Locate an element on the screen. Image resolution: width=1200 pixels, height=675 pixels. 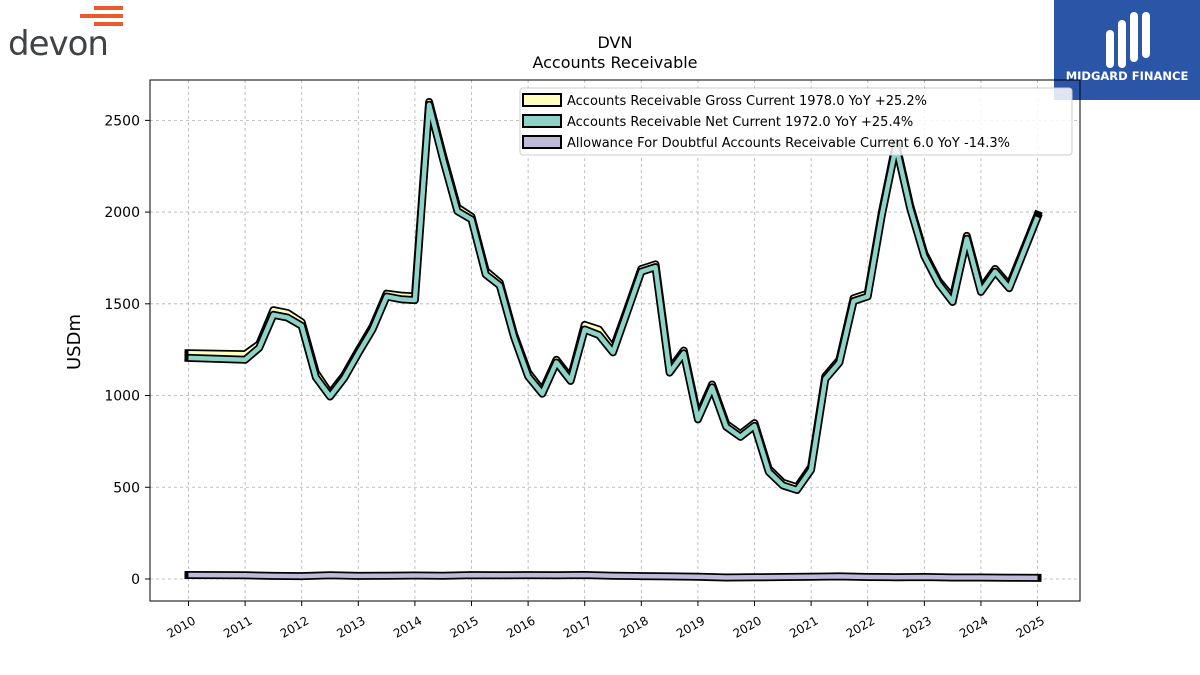
y-tick-label: 0 is located at coordinates (135, 580).